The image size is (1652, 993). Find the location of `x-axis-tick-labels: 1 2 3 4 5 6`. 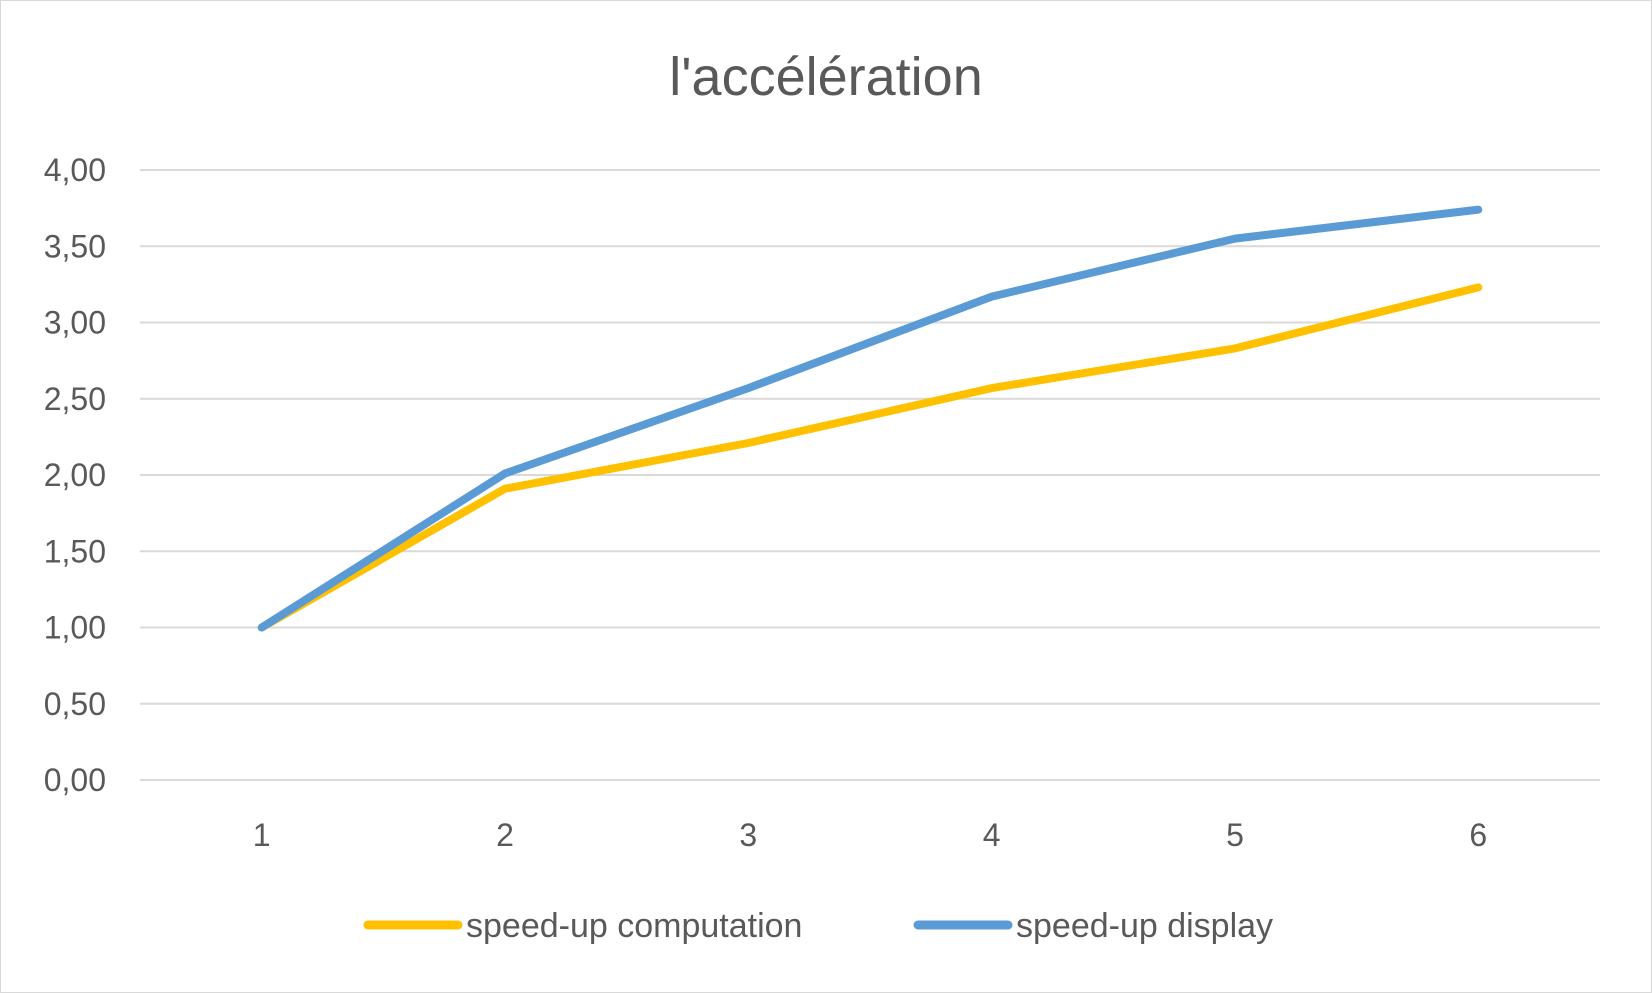

x-axis-tick-labels: 1 2 3 4 5 6 is located at coordinates (870, 835).